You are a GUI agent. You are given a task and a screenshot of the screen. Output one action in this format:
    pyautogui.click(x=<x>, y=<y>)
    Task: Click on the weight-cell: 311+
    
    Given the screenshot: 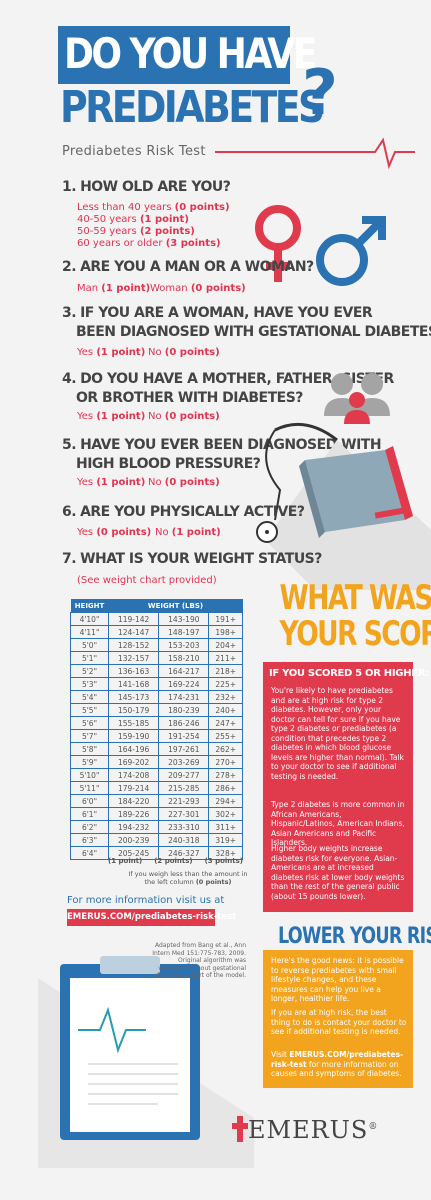 What is the action you would take?
    pyautogui.click(x=225, y=827)
    